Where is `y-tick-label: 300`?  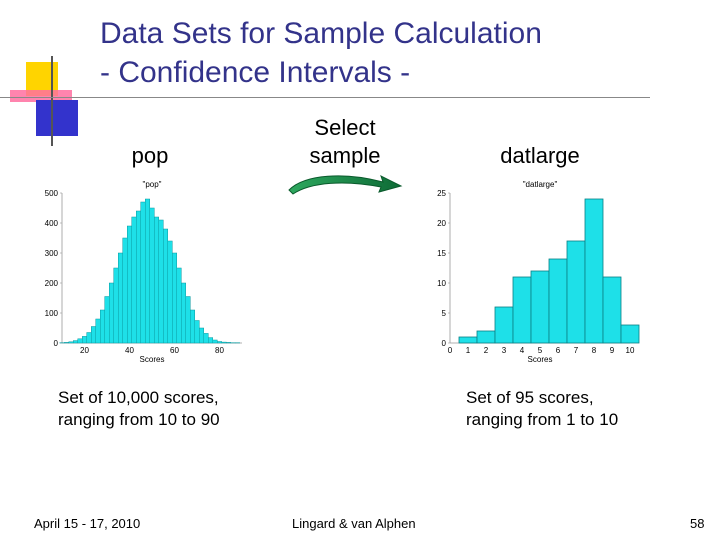
y-tick-label: 300 is located at coordinates (52, 253).